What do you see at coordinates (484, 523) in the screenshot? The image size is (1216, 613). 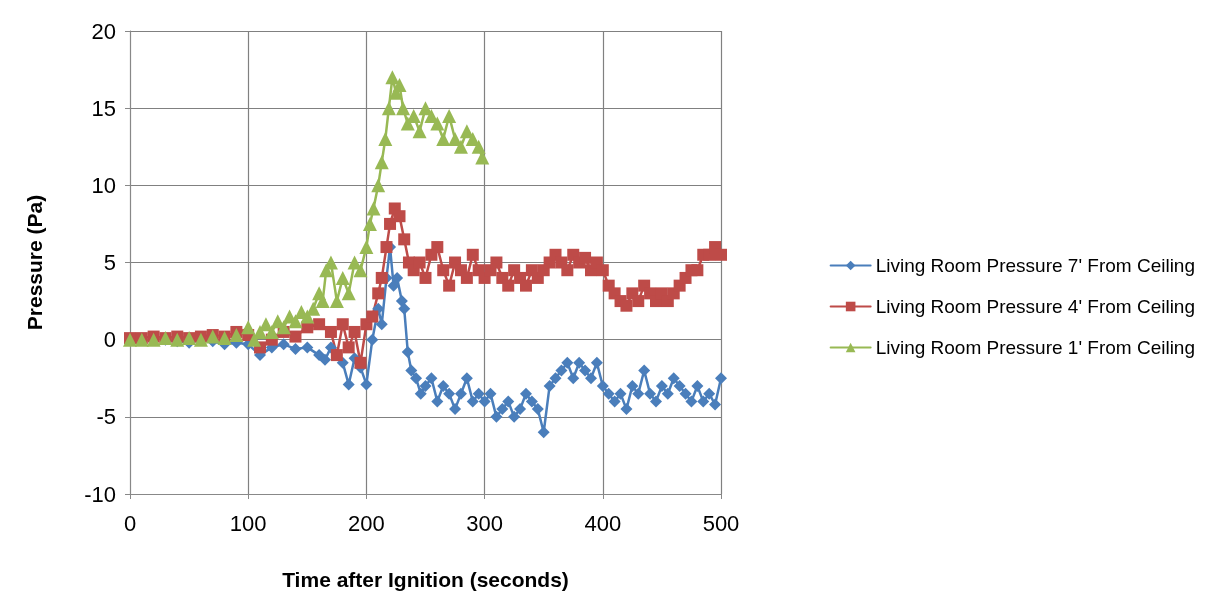 I see `x-tick-label: 300` at bounding box center [484, 523].